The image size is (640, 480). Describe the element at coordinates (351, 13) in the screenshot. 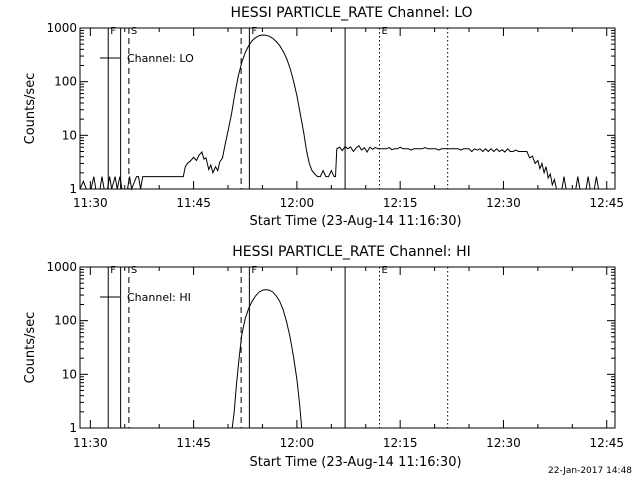

I see `chart-title: HESSI PARTICLE_RATE Channel: LO` at that location.